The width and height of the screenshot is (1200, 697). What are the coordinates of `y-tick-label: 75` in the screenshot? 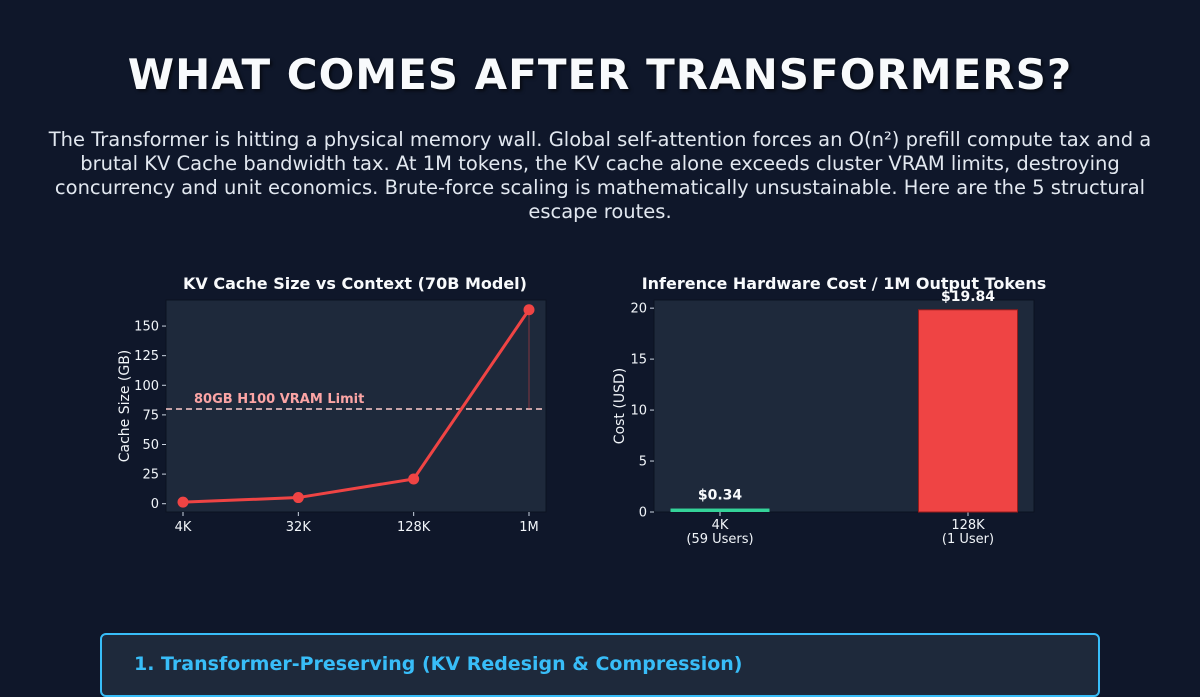 It's located at (150, 415).